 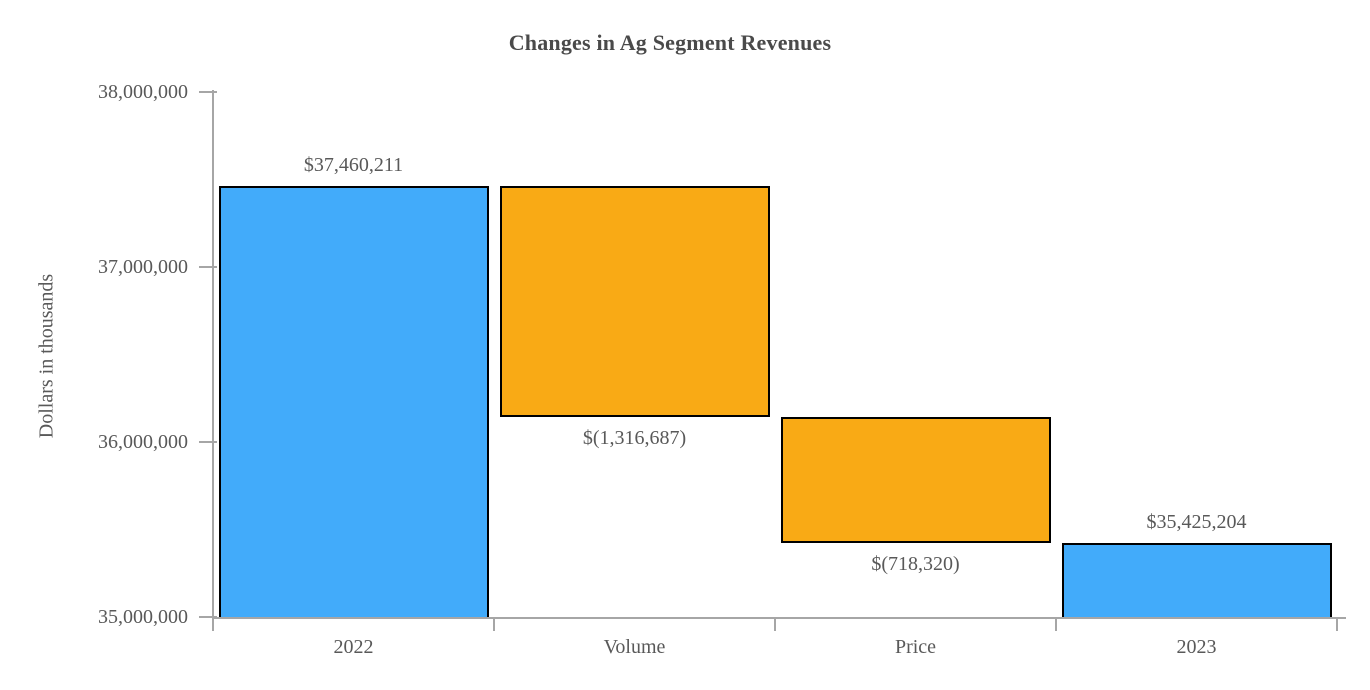 What do you see at coordinates (915, 647) in the screenshot?
I see `x-axis-label-price: Price` at bounding box center [915, 647].